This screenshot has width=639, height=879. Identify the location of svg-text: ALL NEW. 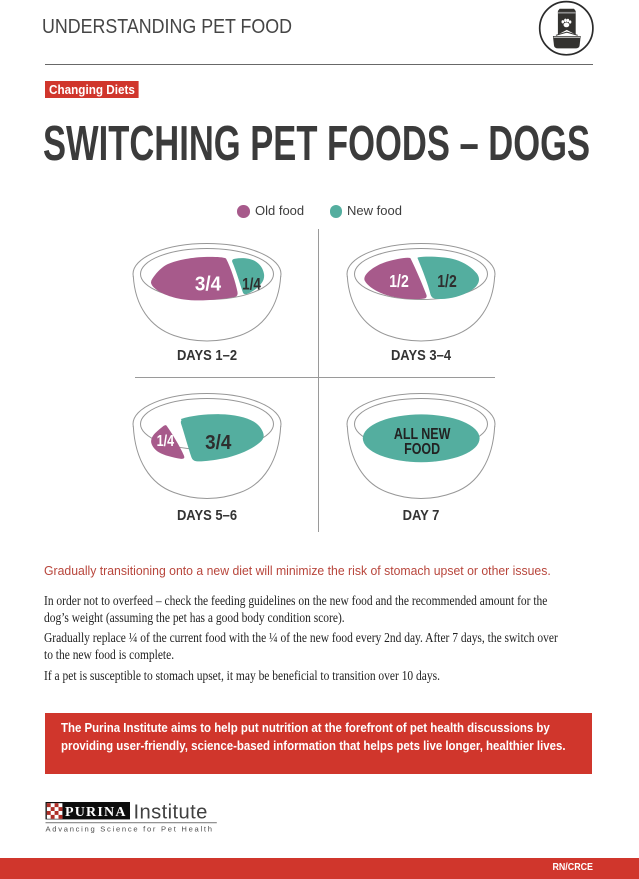
(422, 435).